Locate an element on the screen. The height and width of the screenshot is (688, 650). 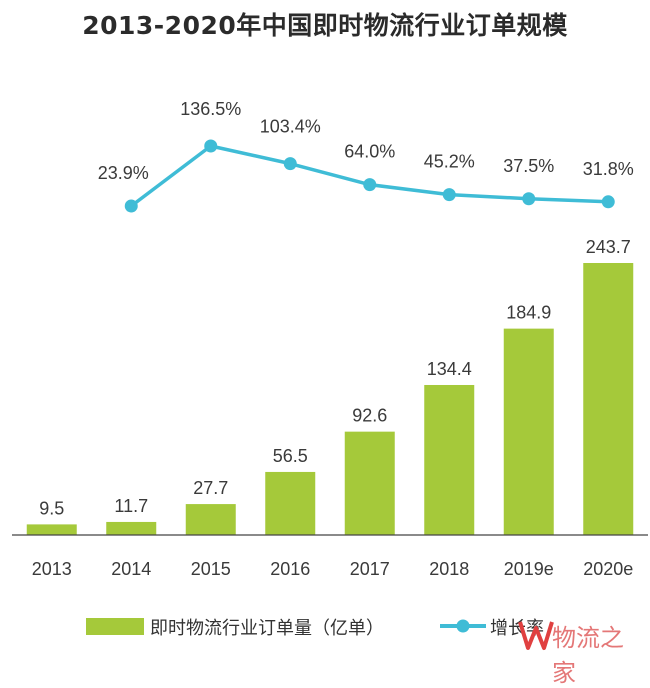
x-tick-label-2020e: 2020e is located at coordinates (608, 569).